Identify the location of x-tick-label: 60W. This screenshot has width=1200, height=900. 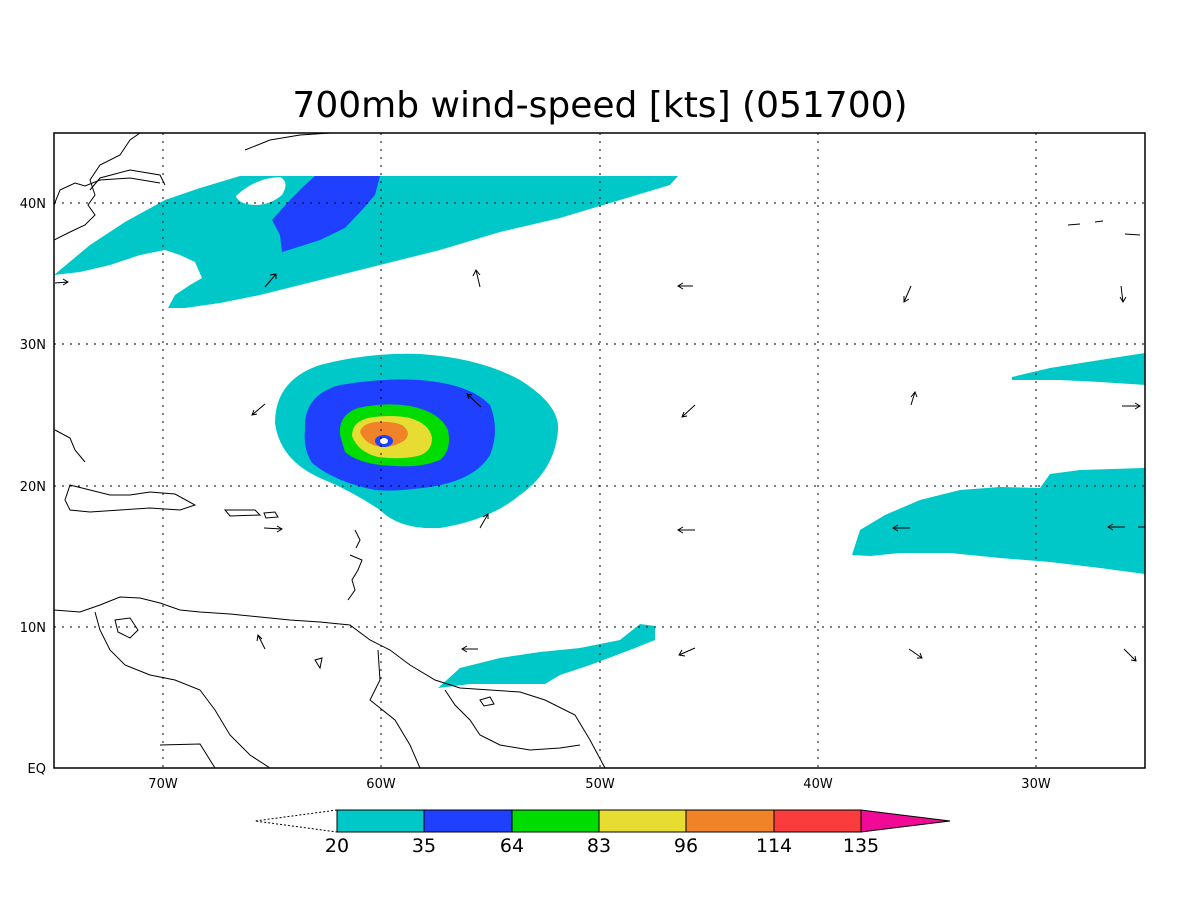
(381, 784).